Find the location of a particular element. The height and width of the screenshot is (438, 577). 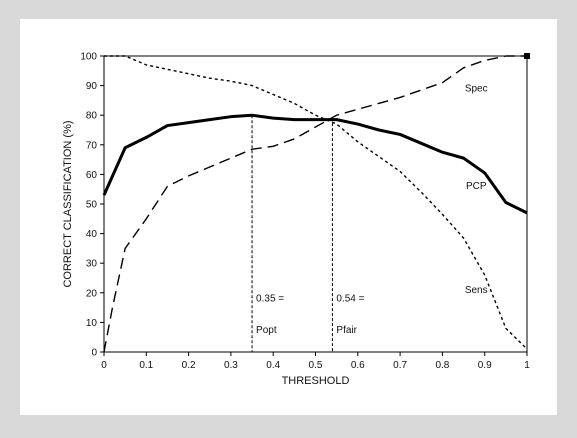

series-label-spec: Spec is located at coordinates (476, 89).